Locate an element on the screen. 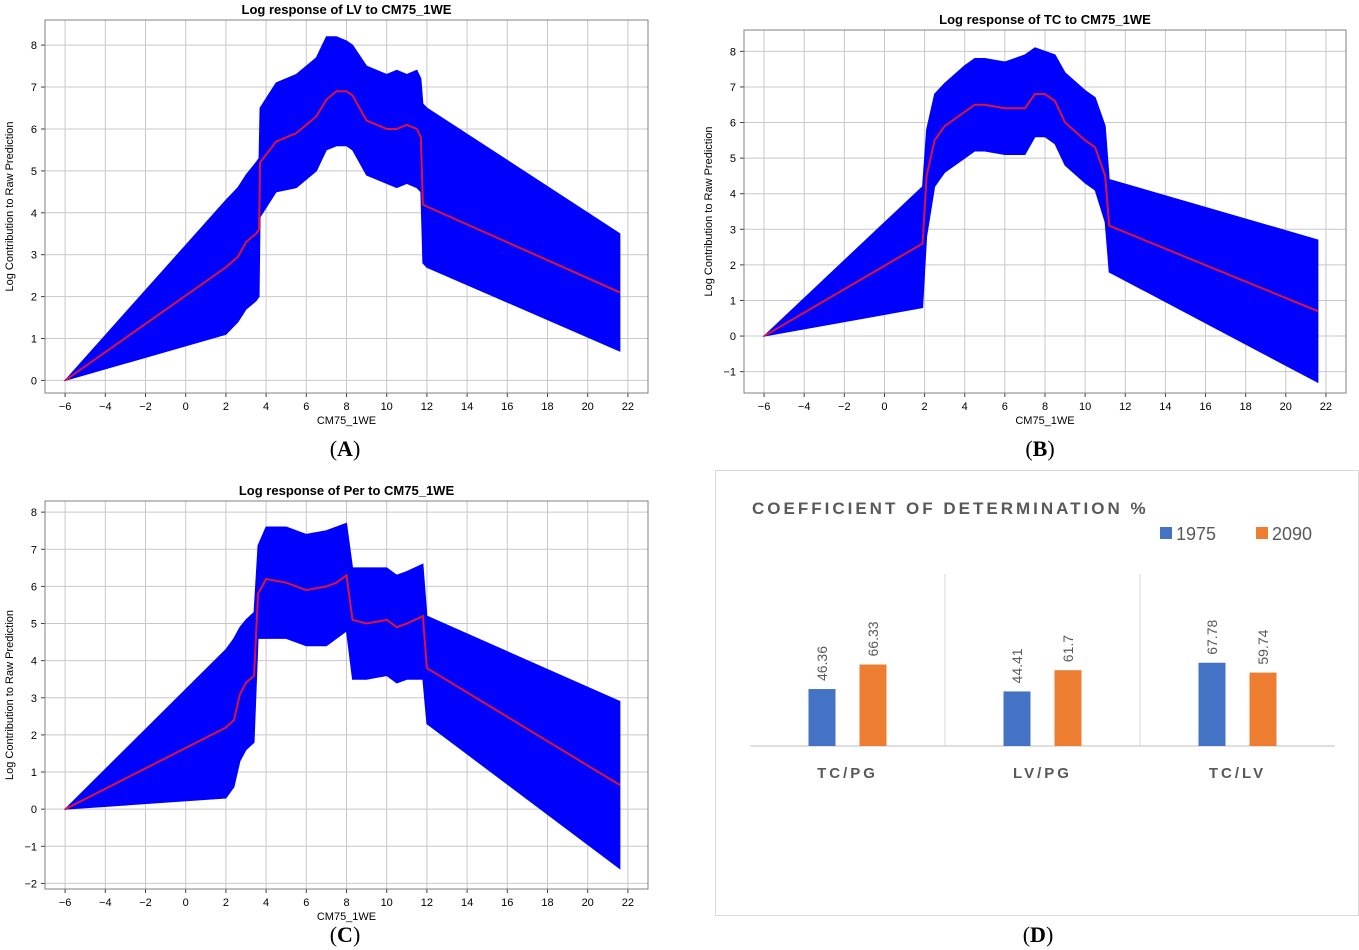 This screenshot has width=1359, height=950. c-x-tick-label: −4 is located at coordinates (105, 903).